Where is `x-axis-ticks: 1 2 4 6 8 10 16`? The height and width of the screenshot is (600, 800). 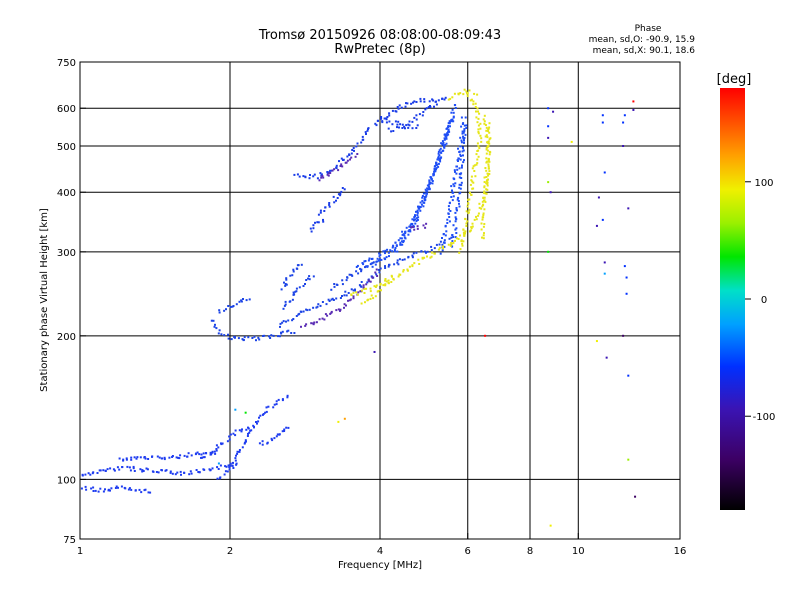
x-axis-ticks: 1 2 4 6 8 10 16 is located at coordinates (381, 545).